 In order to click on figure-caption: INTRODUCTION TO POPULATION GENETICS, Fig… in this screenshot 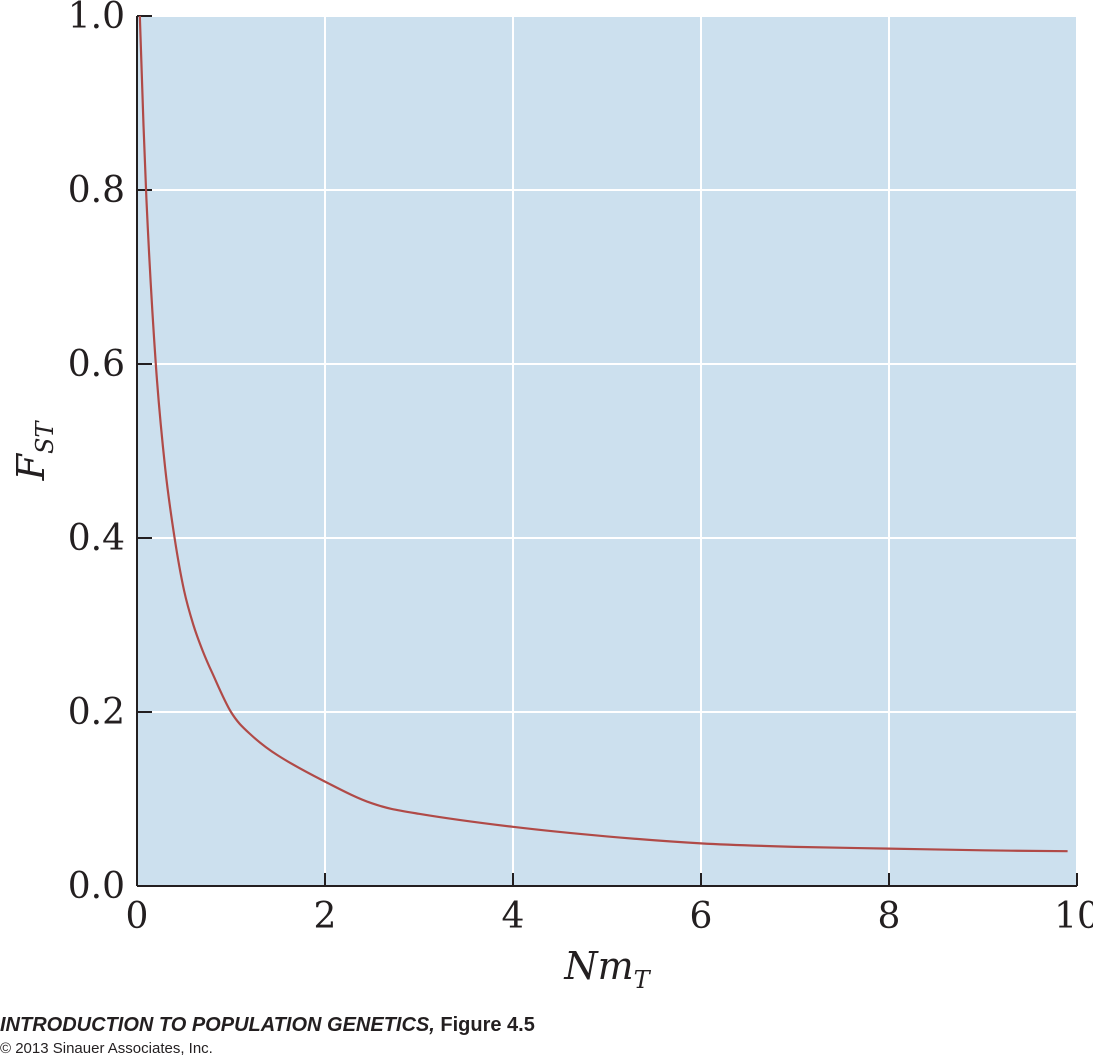, I will do `click(267, 1025)`.